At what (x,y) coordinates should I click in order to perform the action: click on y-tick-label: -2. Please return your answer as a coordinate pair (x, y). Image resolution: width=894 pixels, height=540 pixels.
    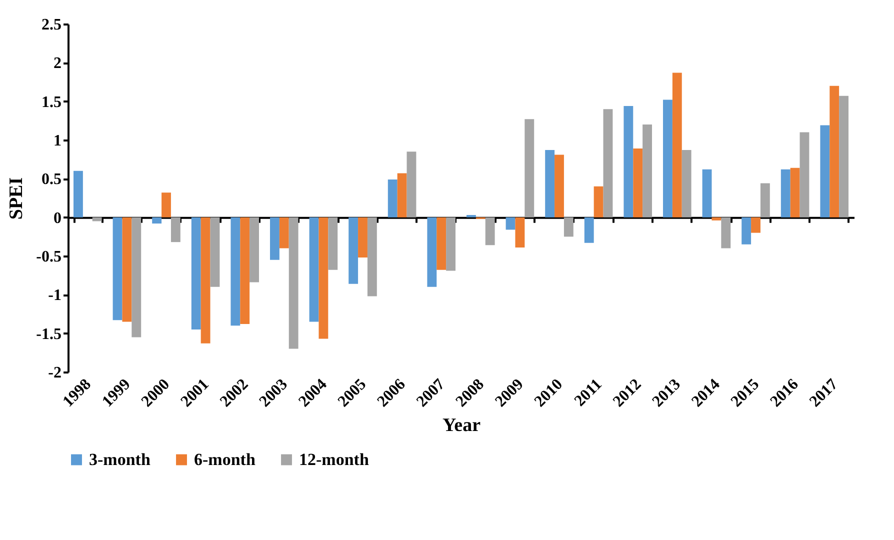
    Looking at the image, I should click on (55, 373).